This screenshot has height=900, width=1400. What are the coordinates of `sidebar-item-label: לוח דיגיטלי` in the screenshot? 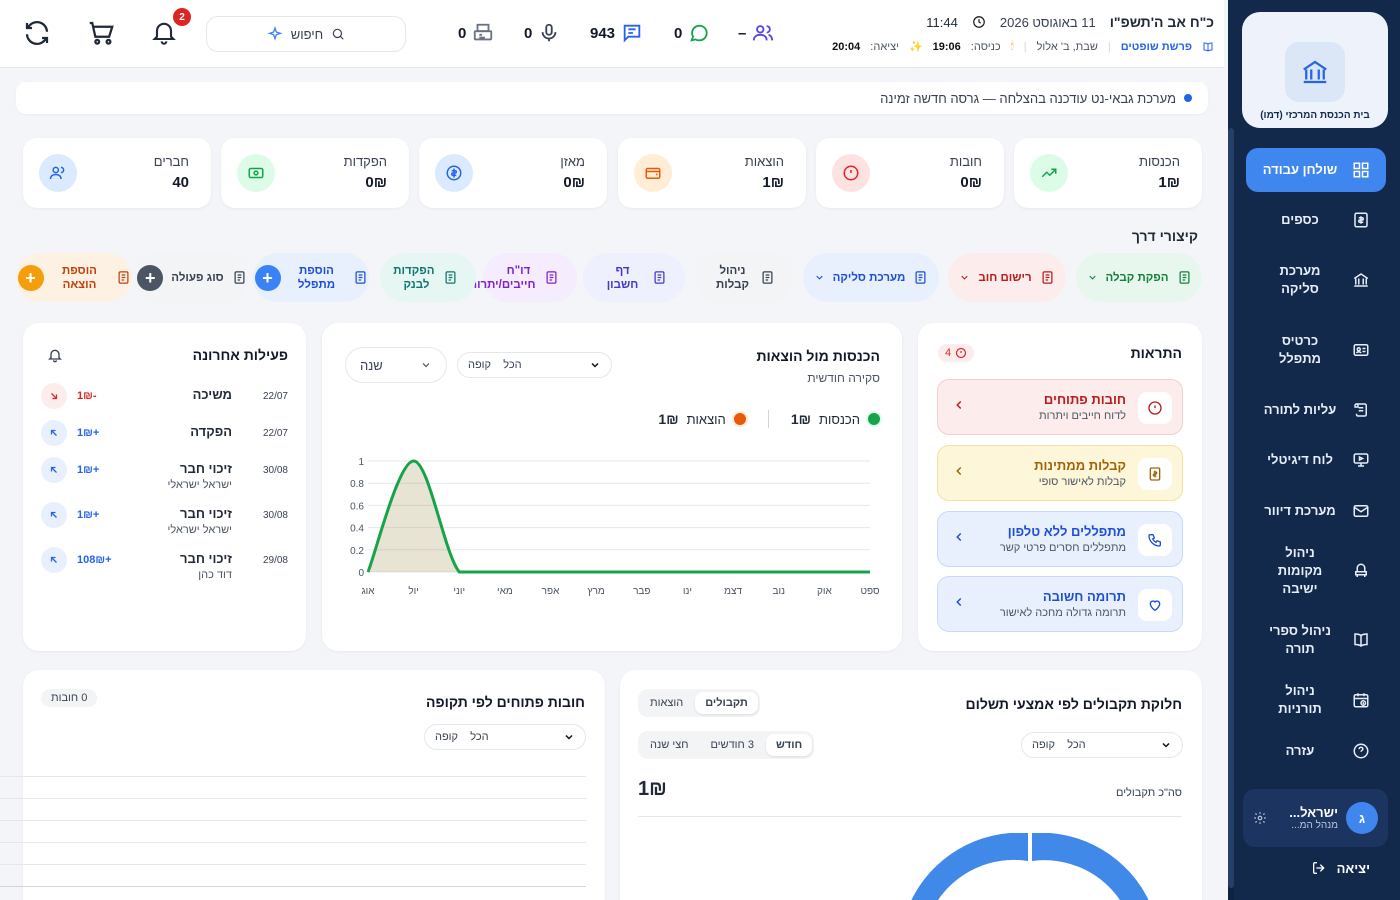 It's located at (1300, 459).